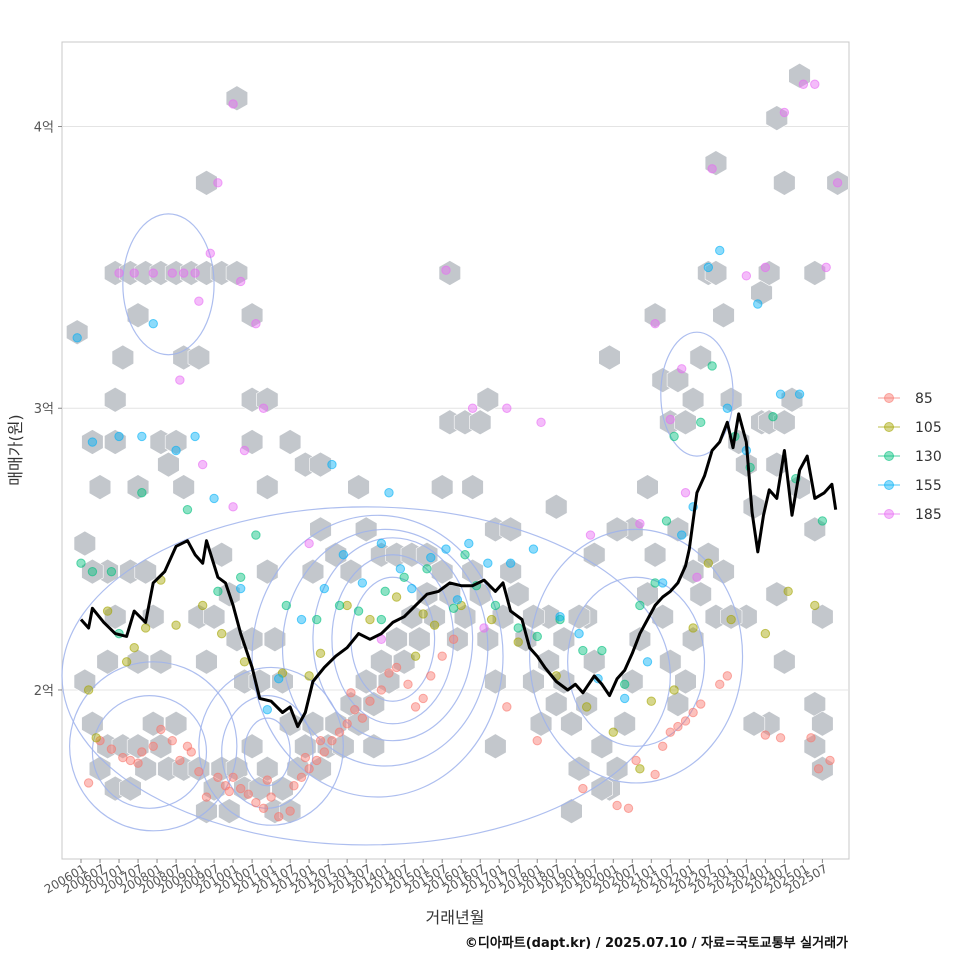  I want to click on x-axis-title: 거래년월, so click(455, 917).